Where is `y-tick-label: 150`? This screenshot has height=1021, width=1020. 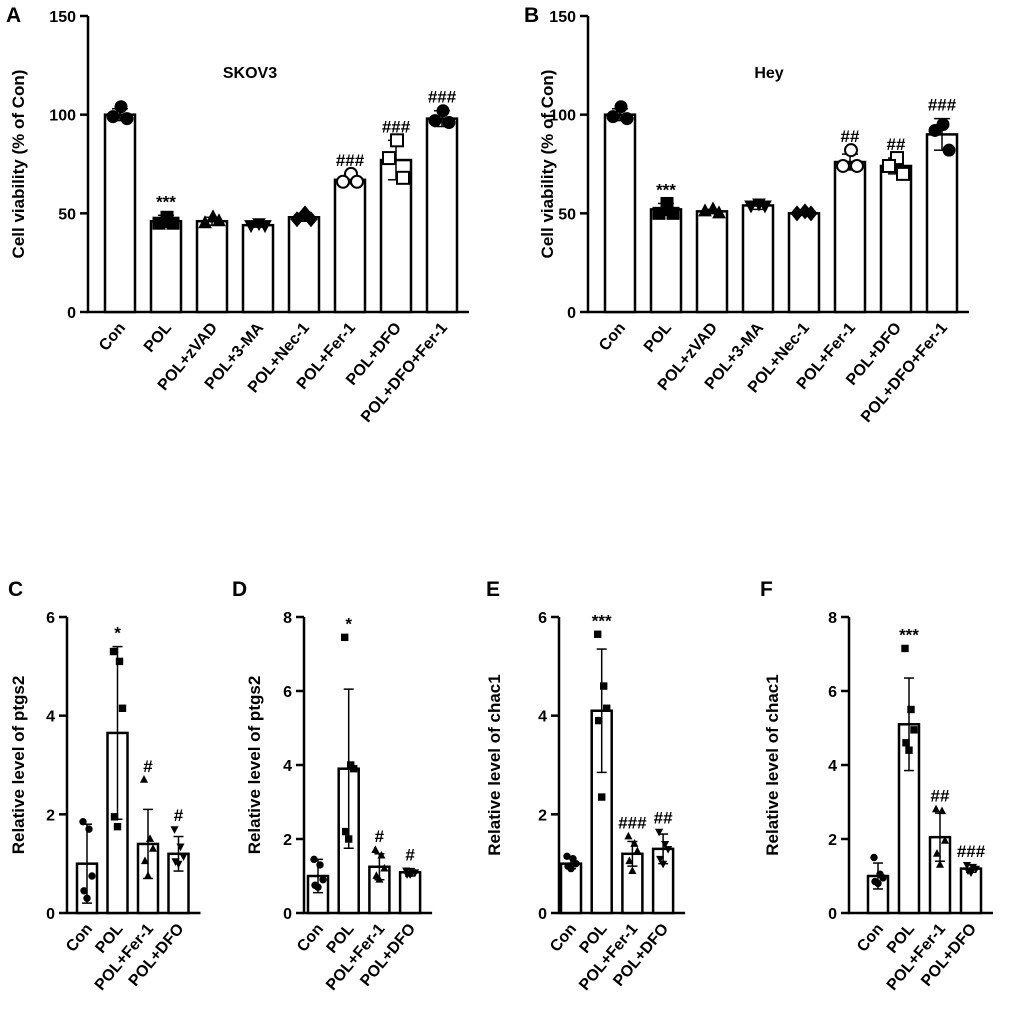
y-tick-label: 150 is located at coordinates (62, 17).